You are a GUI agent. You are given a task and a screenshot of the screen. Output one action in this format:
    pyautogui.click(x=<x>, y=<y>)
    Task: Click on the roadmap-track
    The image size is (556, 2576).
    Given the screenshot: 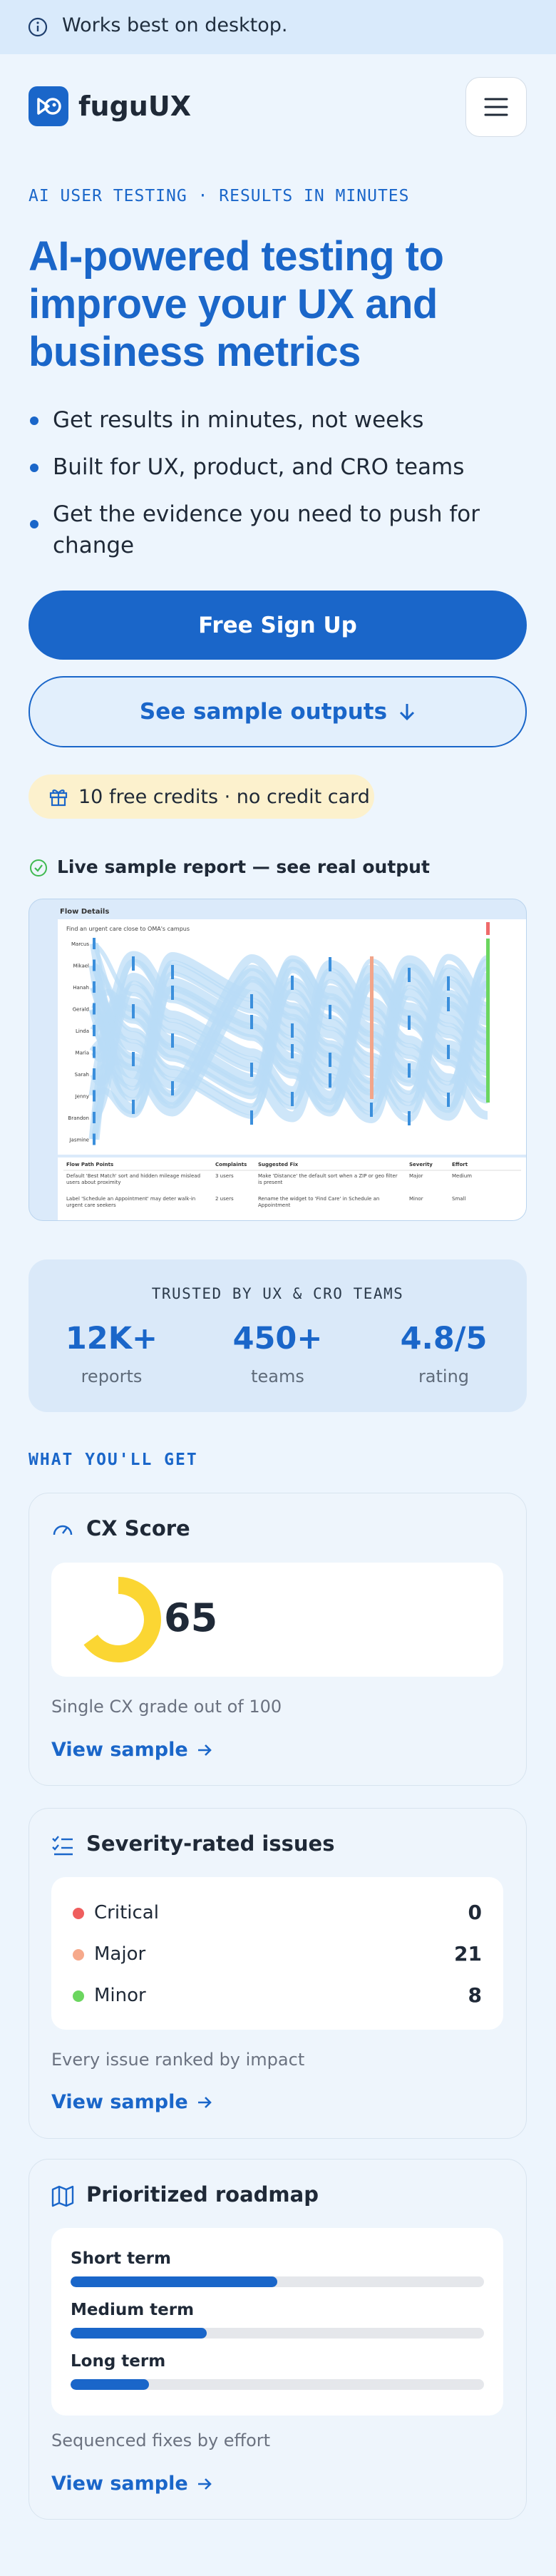 What is the action you would take?
    pyautogui.click(x=277, y=2281)
    